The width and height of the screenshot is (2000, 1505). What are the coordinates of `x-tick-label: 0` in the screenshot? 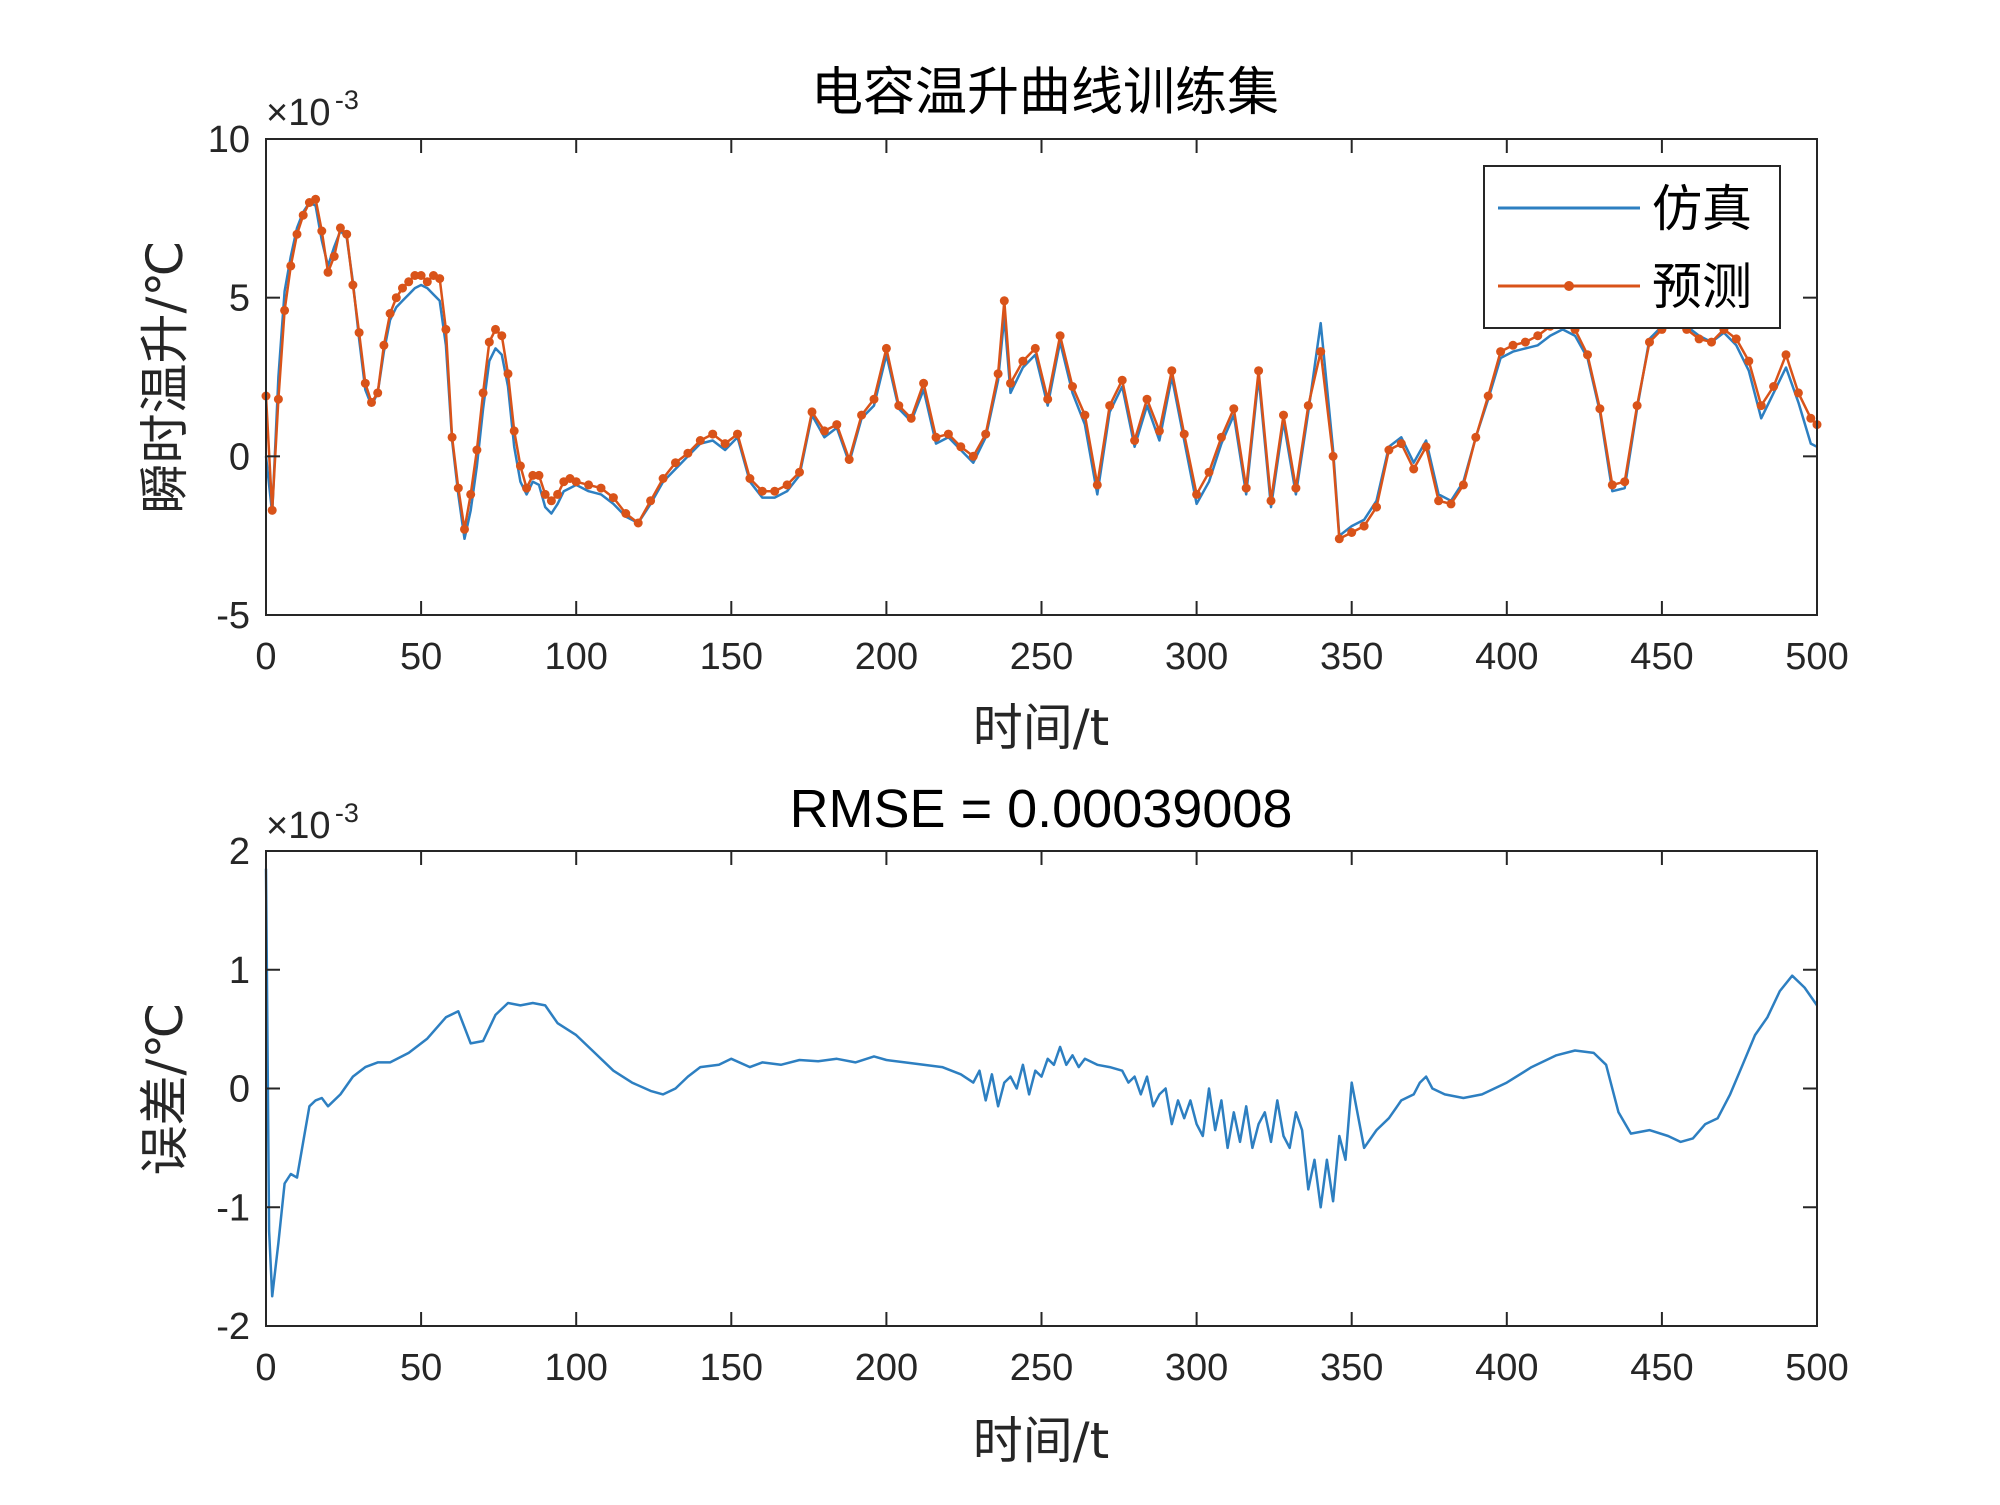 It's located at (265, 1368).